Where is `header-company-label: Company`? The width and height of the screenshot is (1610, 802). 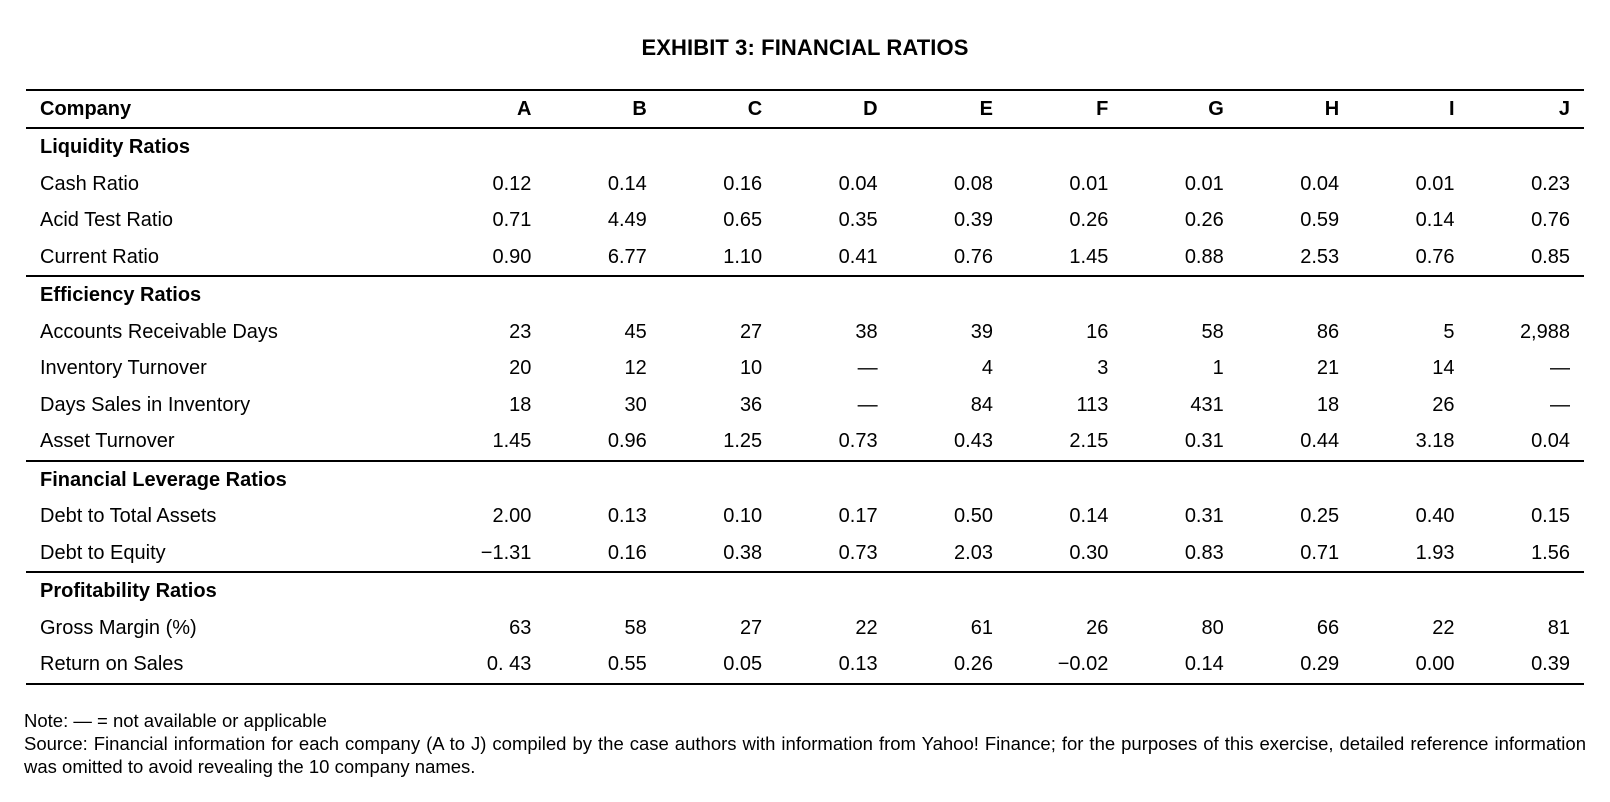 header-company-label: Company is located at coordinates (228, 109).